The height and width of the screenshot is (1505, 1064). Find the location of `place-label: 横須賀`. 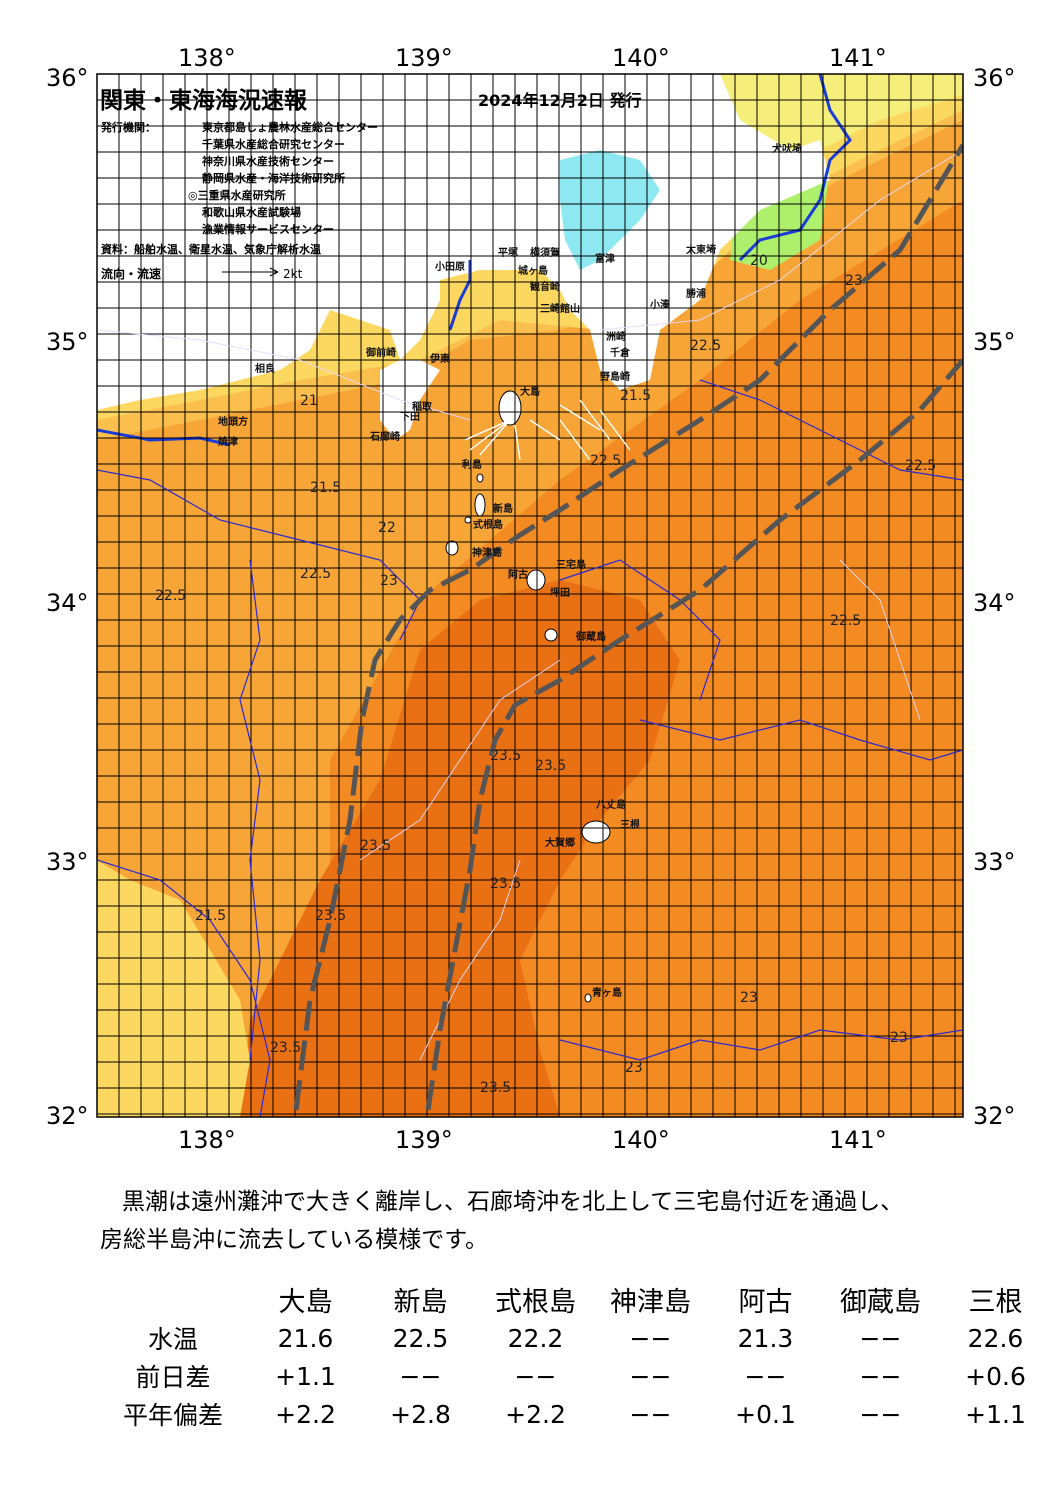

place-label: 横須賀 is located at coordinates (545, 252).